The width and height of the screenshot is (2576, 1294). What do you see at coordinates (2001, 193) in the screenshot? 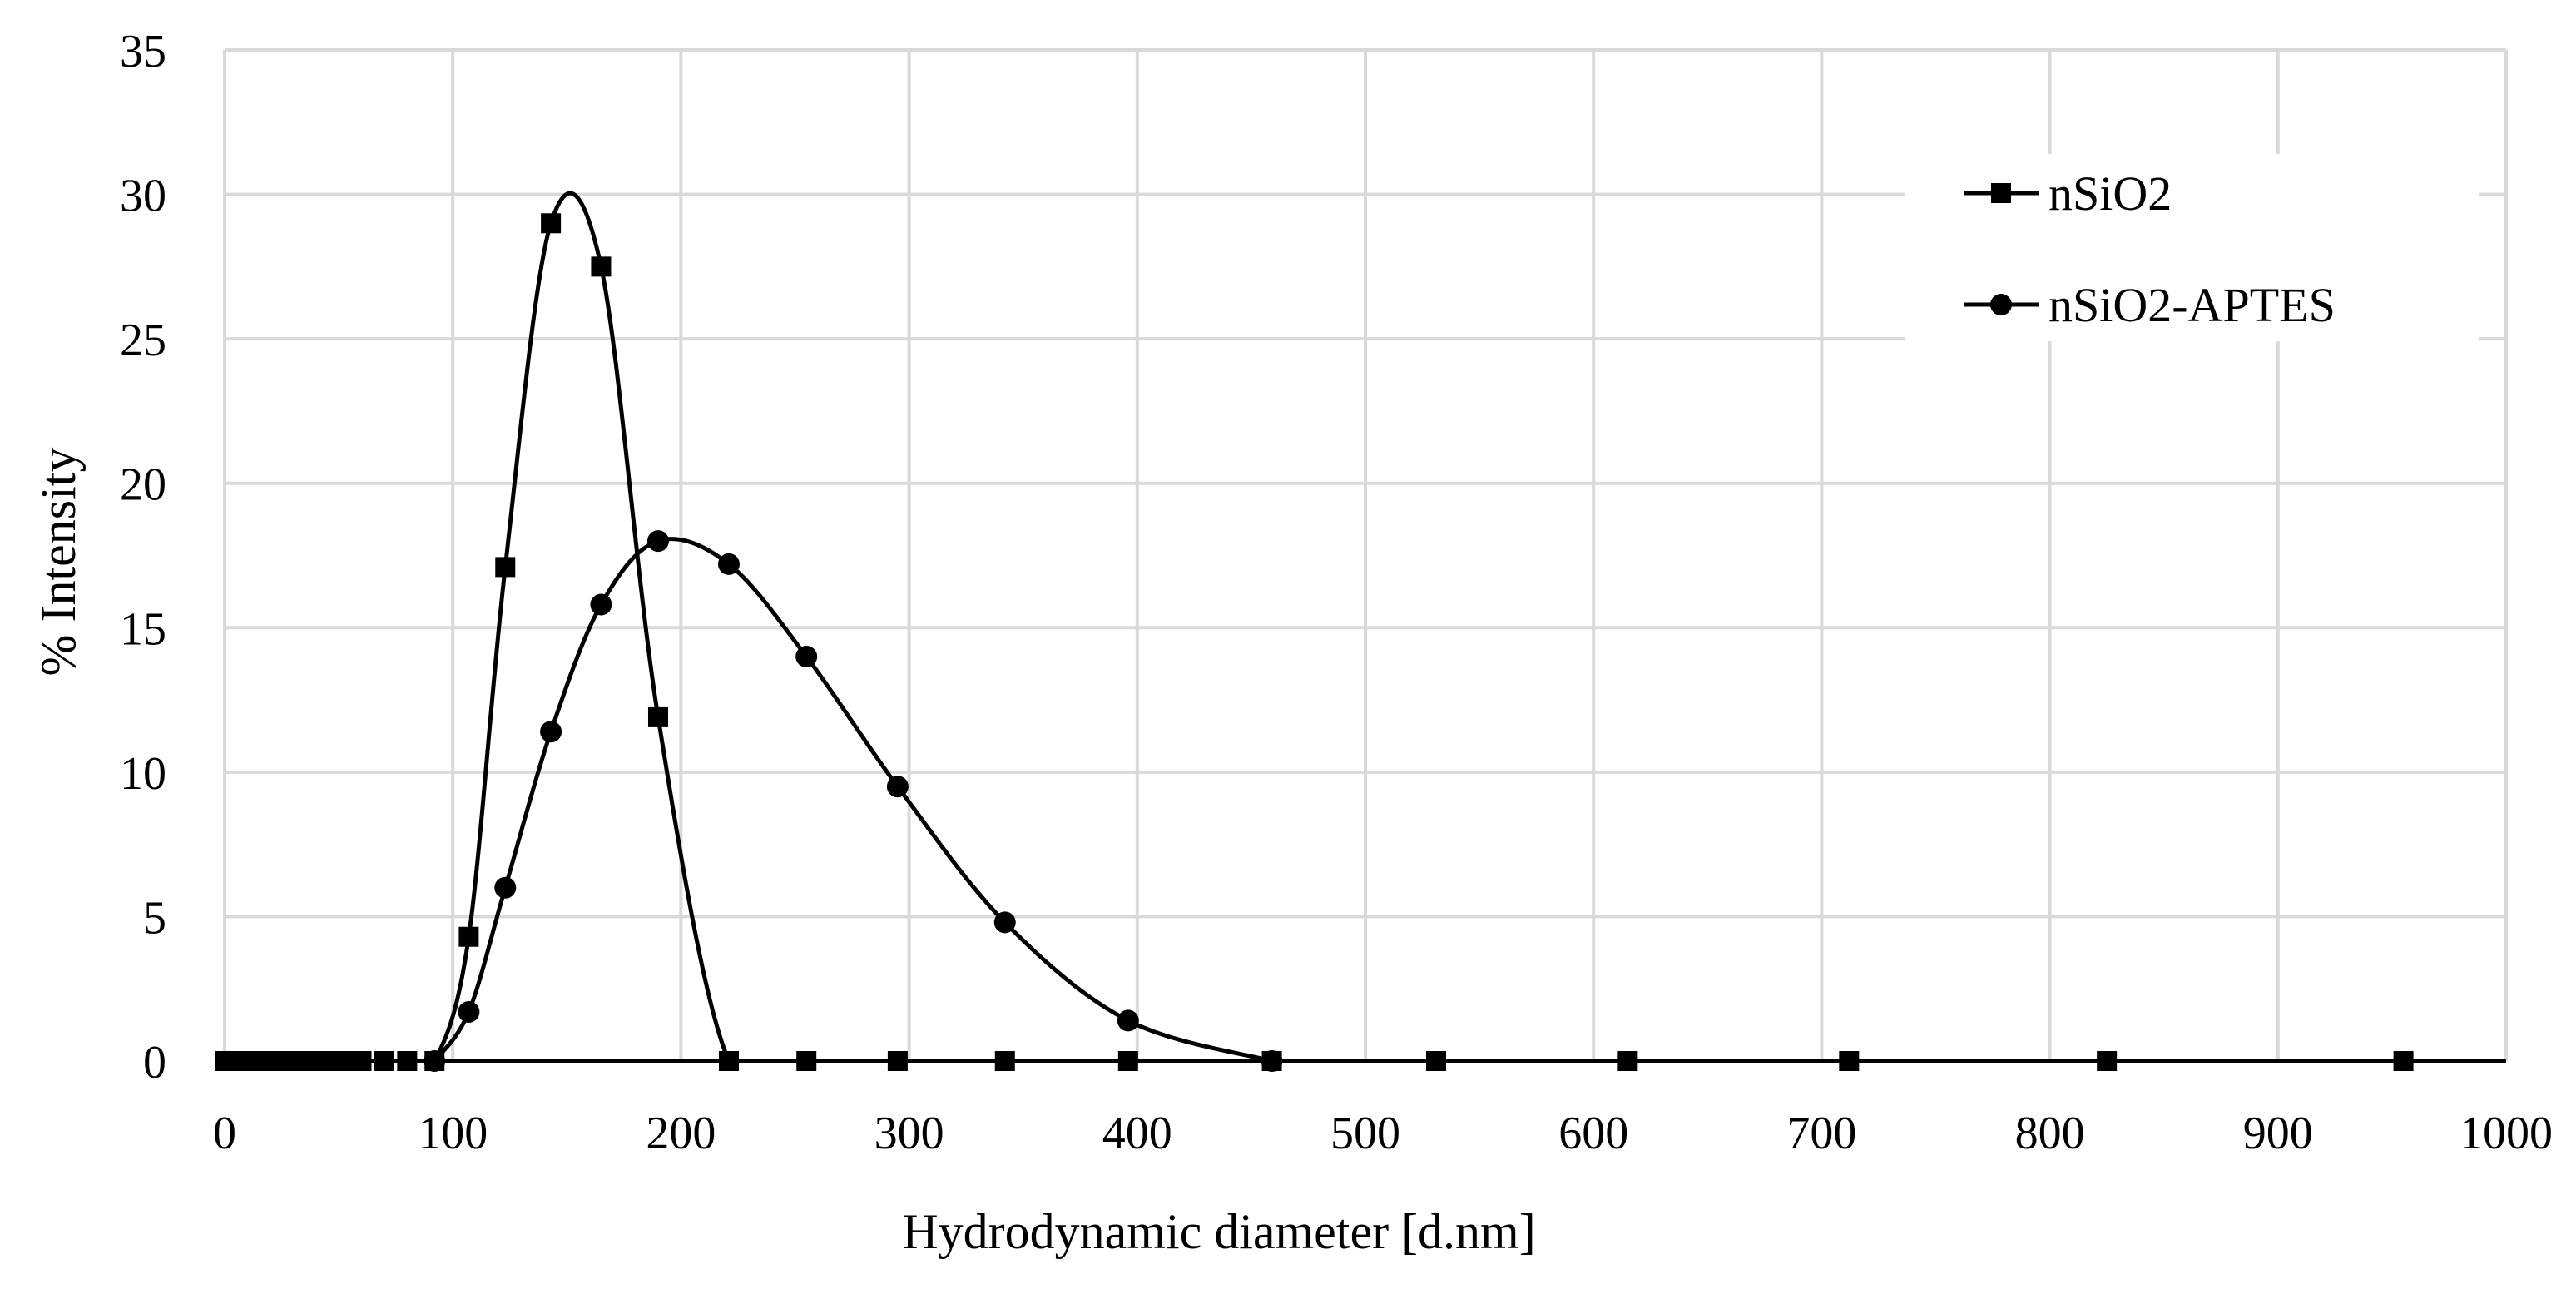
I see `legend-marker-square-icon` at bounding box center [2001, 193].